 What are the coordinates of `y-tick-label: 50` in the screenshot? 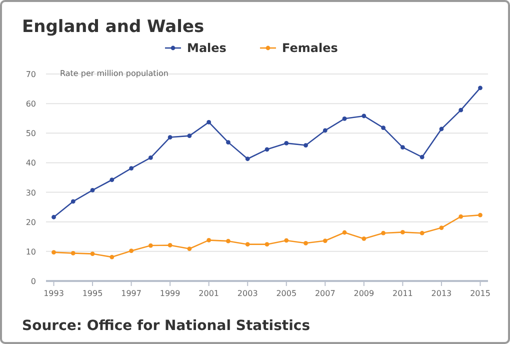 It's located at (31, 133).